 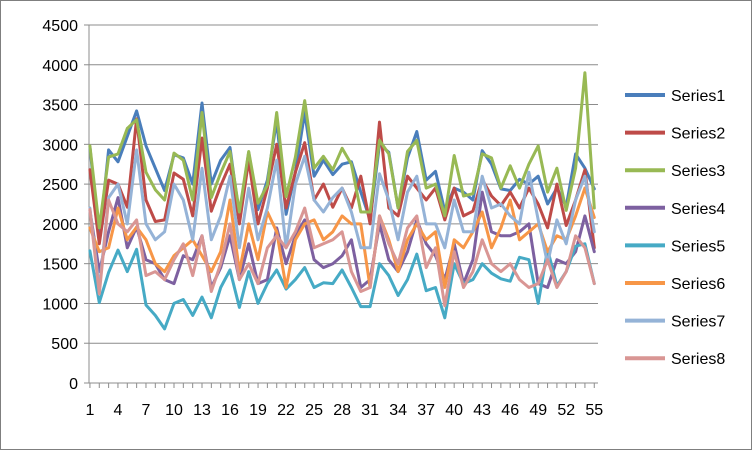 I want to click on x-tick-label: 37, so click(x=426, y=410).